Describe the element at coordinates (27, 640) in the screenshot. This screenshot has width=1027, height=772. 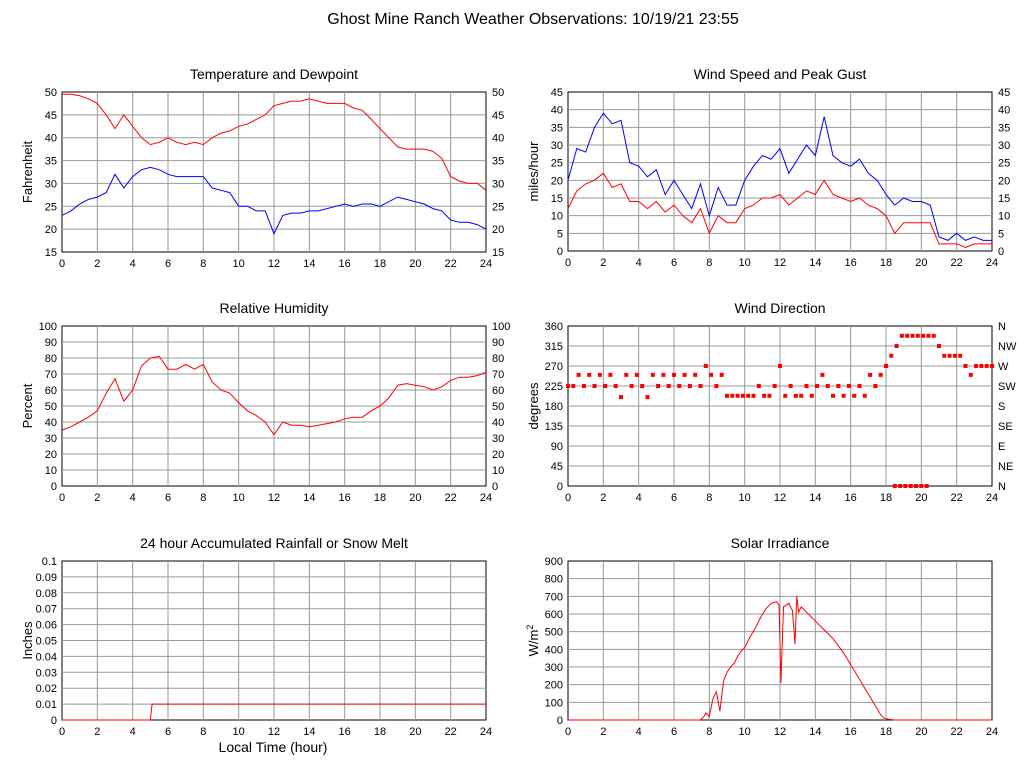
I see `y-axis-label: Inches` at that location.